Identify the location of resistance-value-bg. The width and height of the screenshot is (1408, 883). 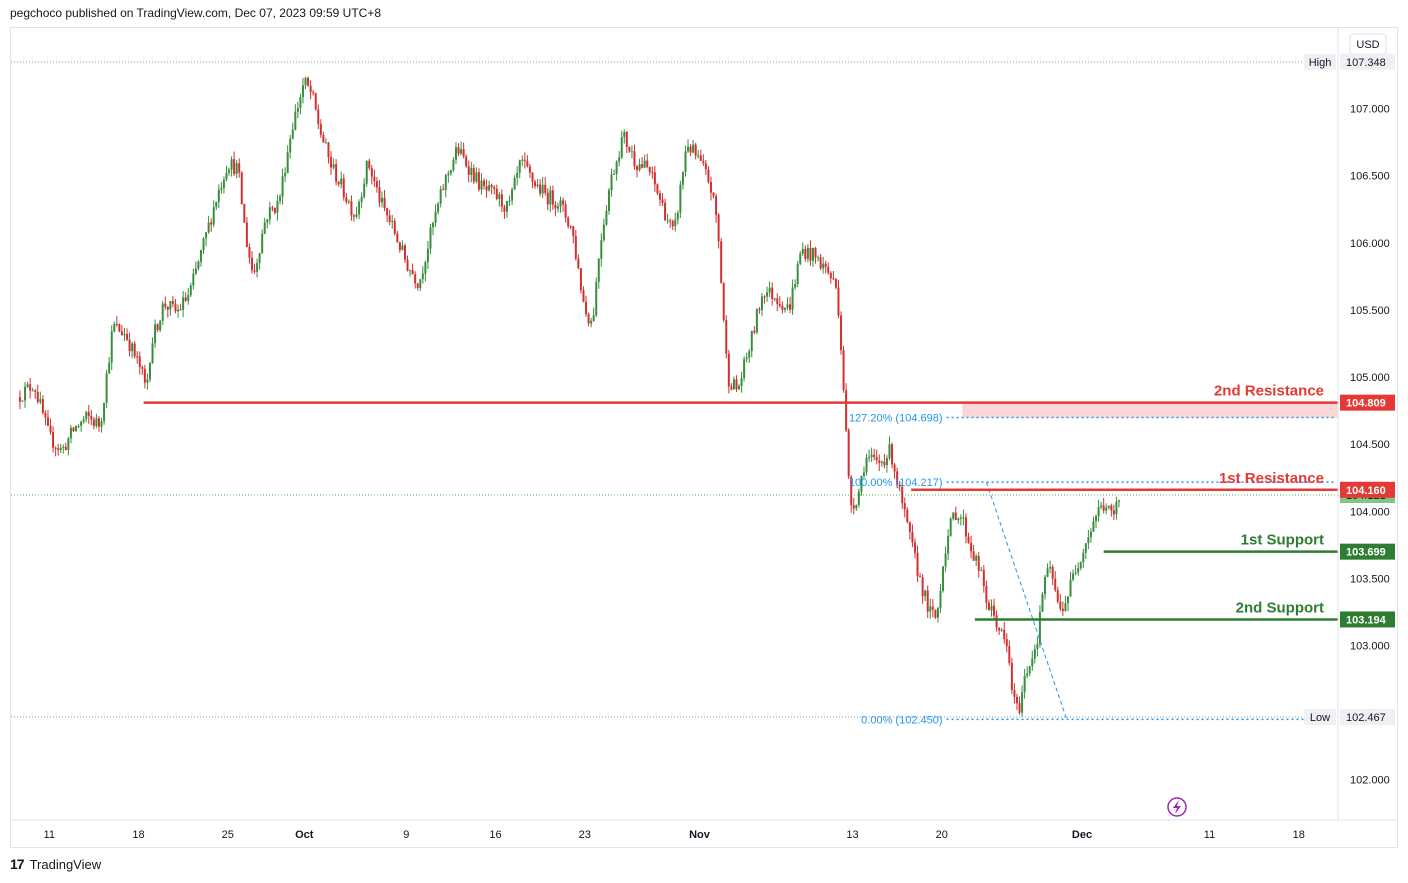
(1367, 402).